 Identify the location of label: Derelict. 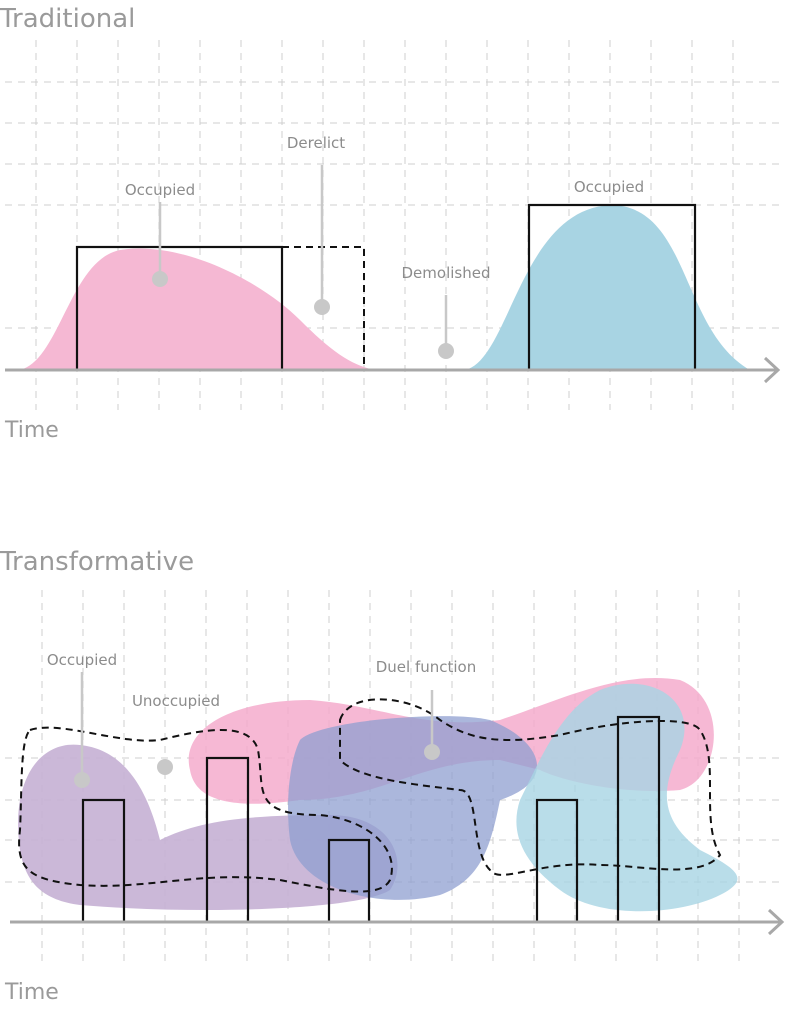
(316, 143).